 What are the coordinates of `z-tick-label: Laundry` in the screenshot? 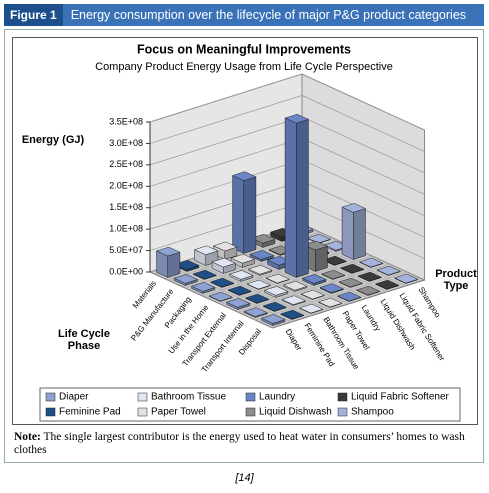 It's located at (371, 317).